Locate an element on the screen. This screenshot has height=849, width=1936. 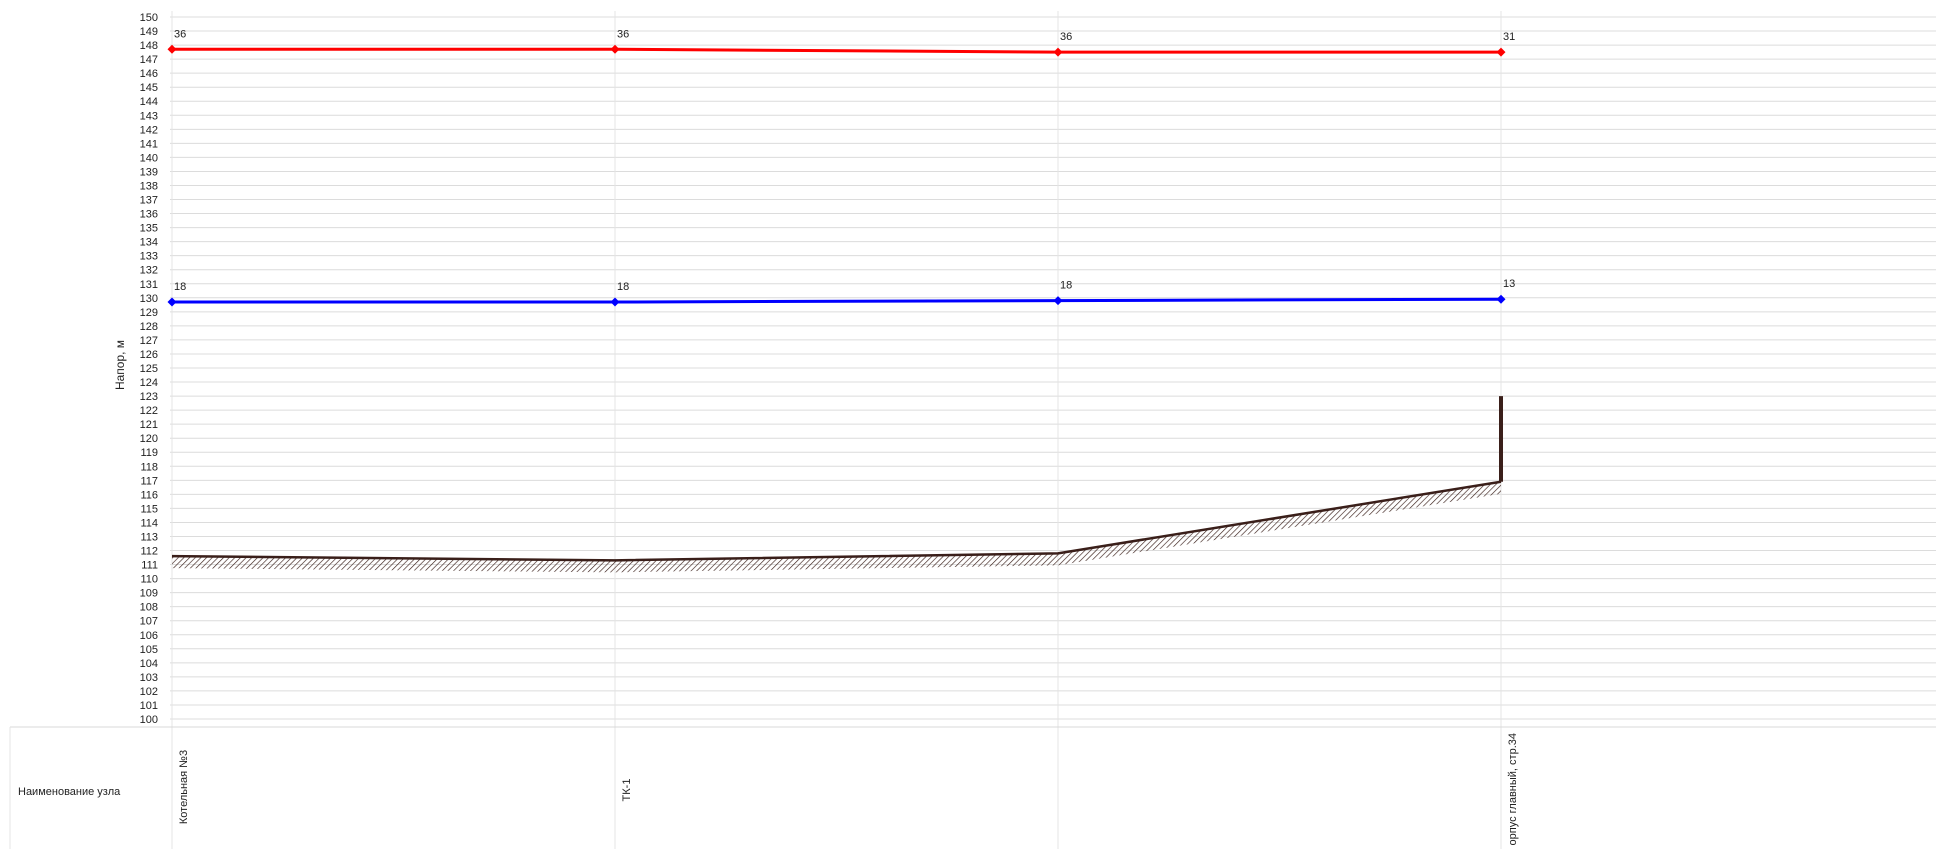
y-tick-label: 105 is located at coordinates (149, 650).